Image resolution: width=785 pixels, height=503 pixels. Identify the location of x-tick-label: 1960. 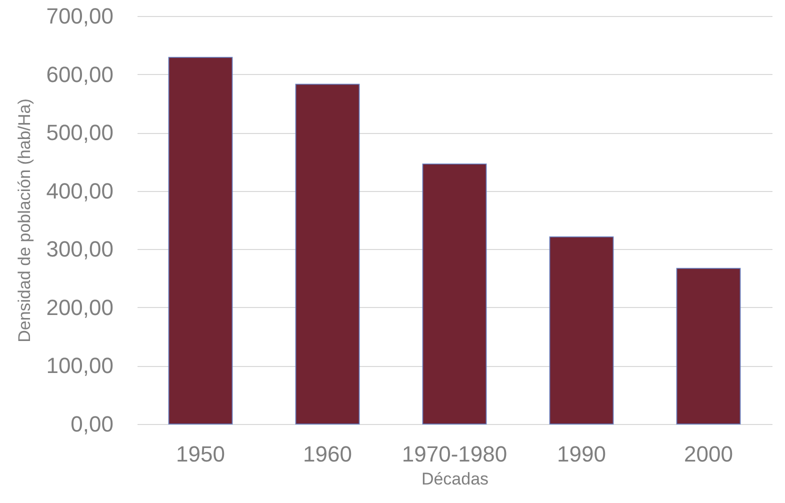
(327, 454).